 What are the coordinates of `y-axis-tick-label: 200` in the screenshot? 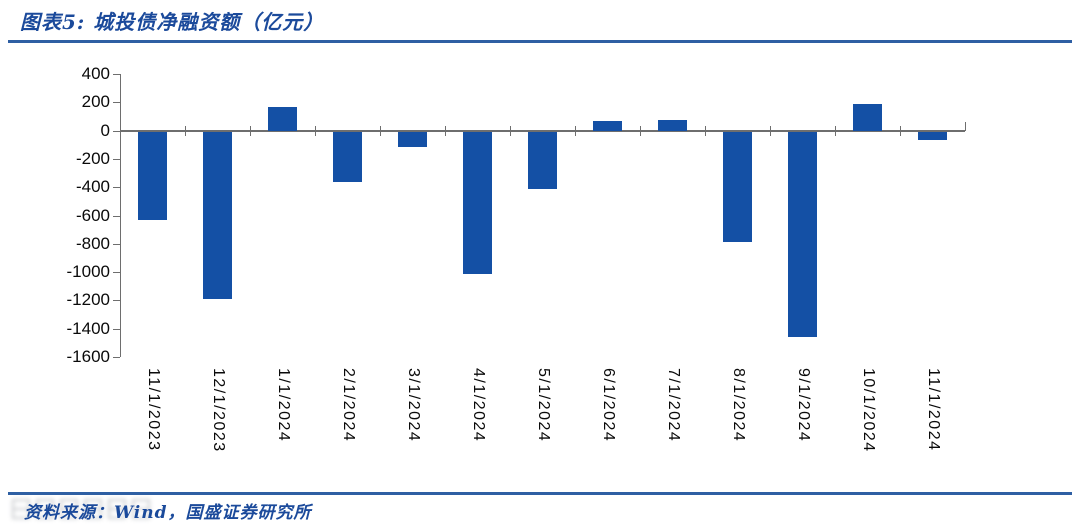 It's located at (95, 102).